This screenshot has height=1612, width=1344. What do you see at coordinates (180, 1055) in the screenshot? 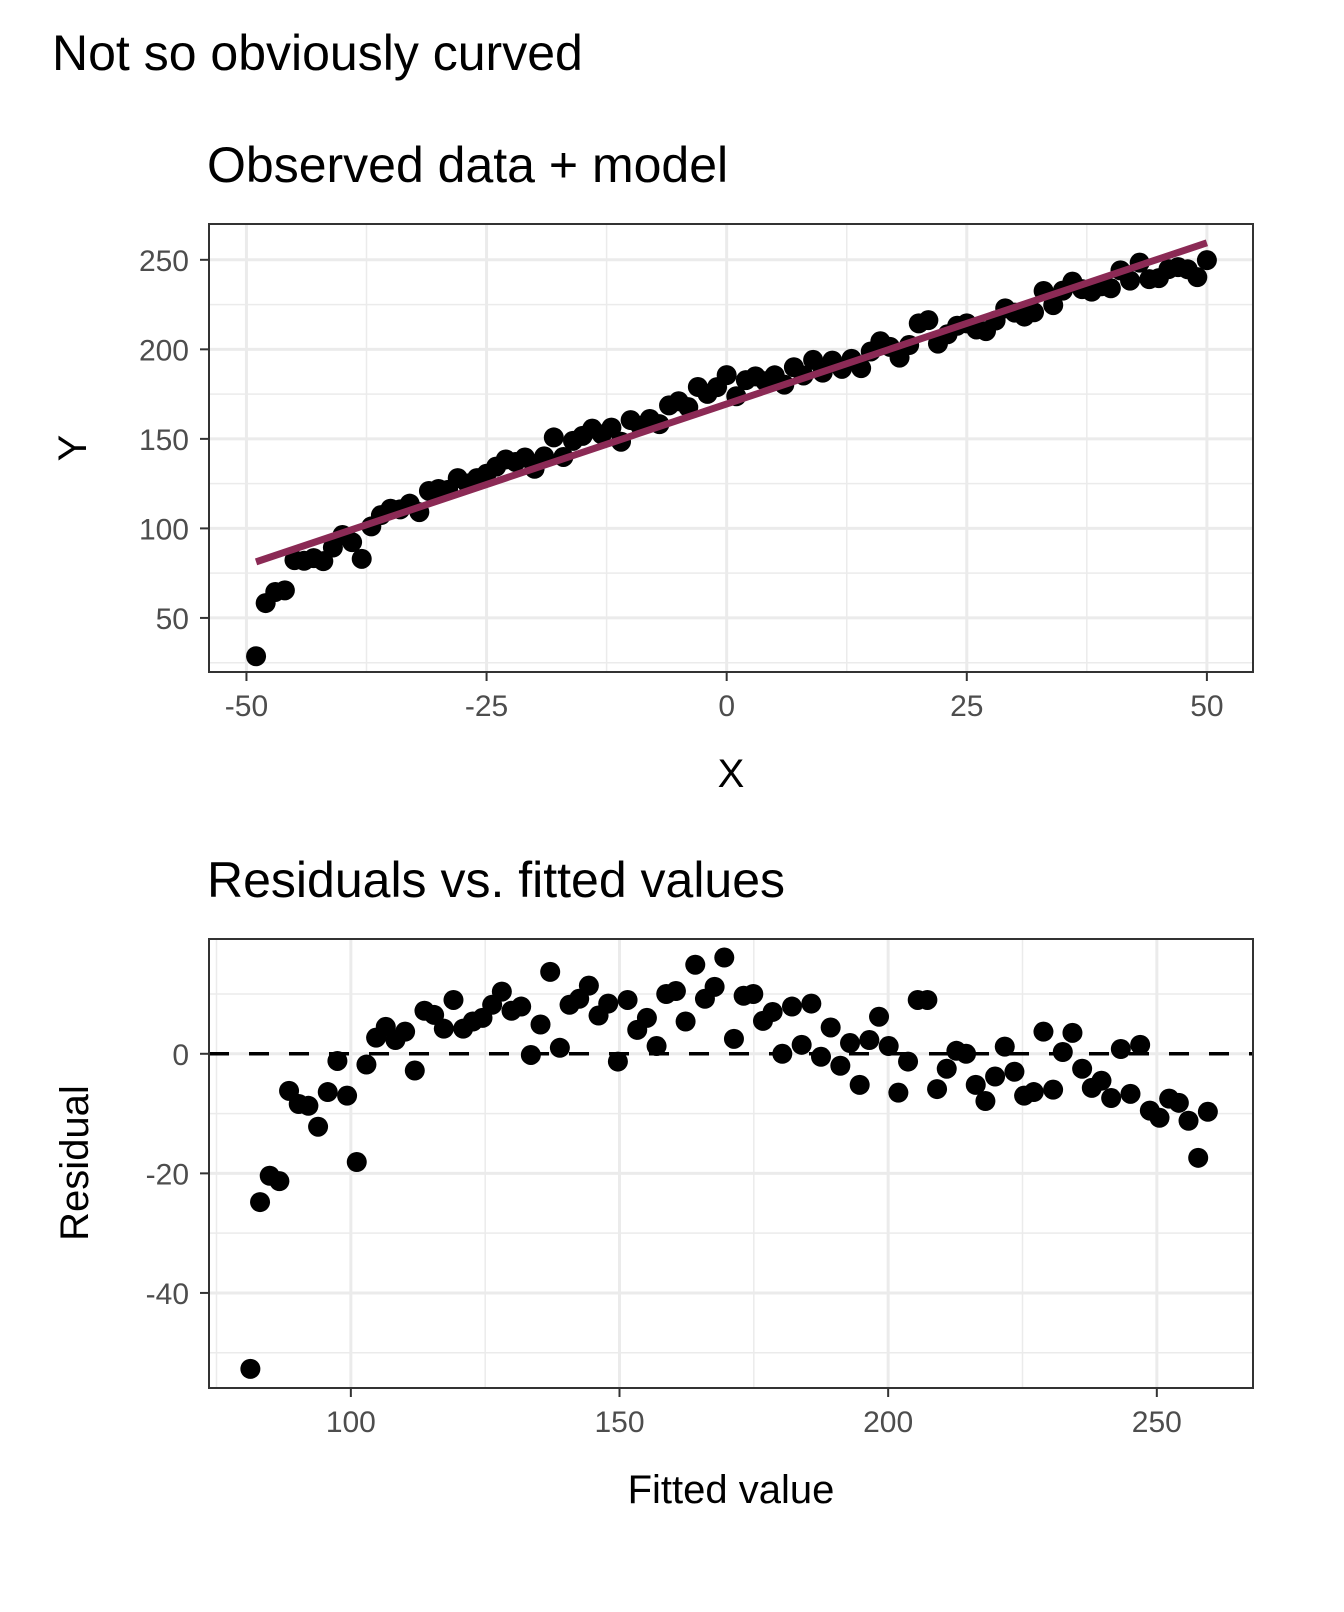
I see `y-tick-label: 0` at bounding box center [180, 1055].